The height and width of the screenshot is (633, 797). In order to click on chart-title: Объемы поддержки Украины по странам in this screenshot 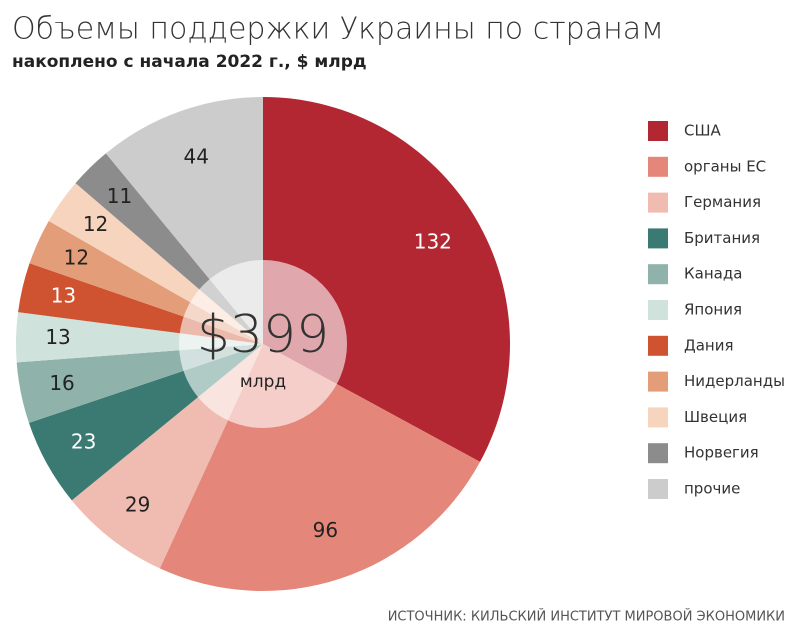, I will do `click(338, 29)`.